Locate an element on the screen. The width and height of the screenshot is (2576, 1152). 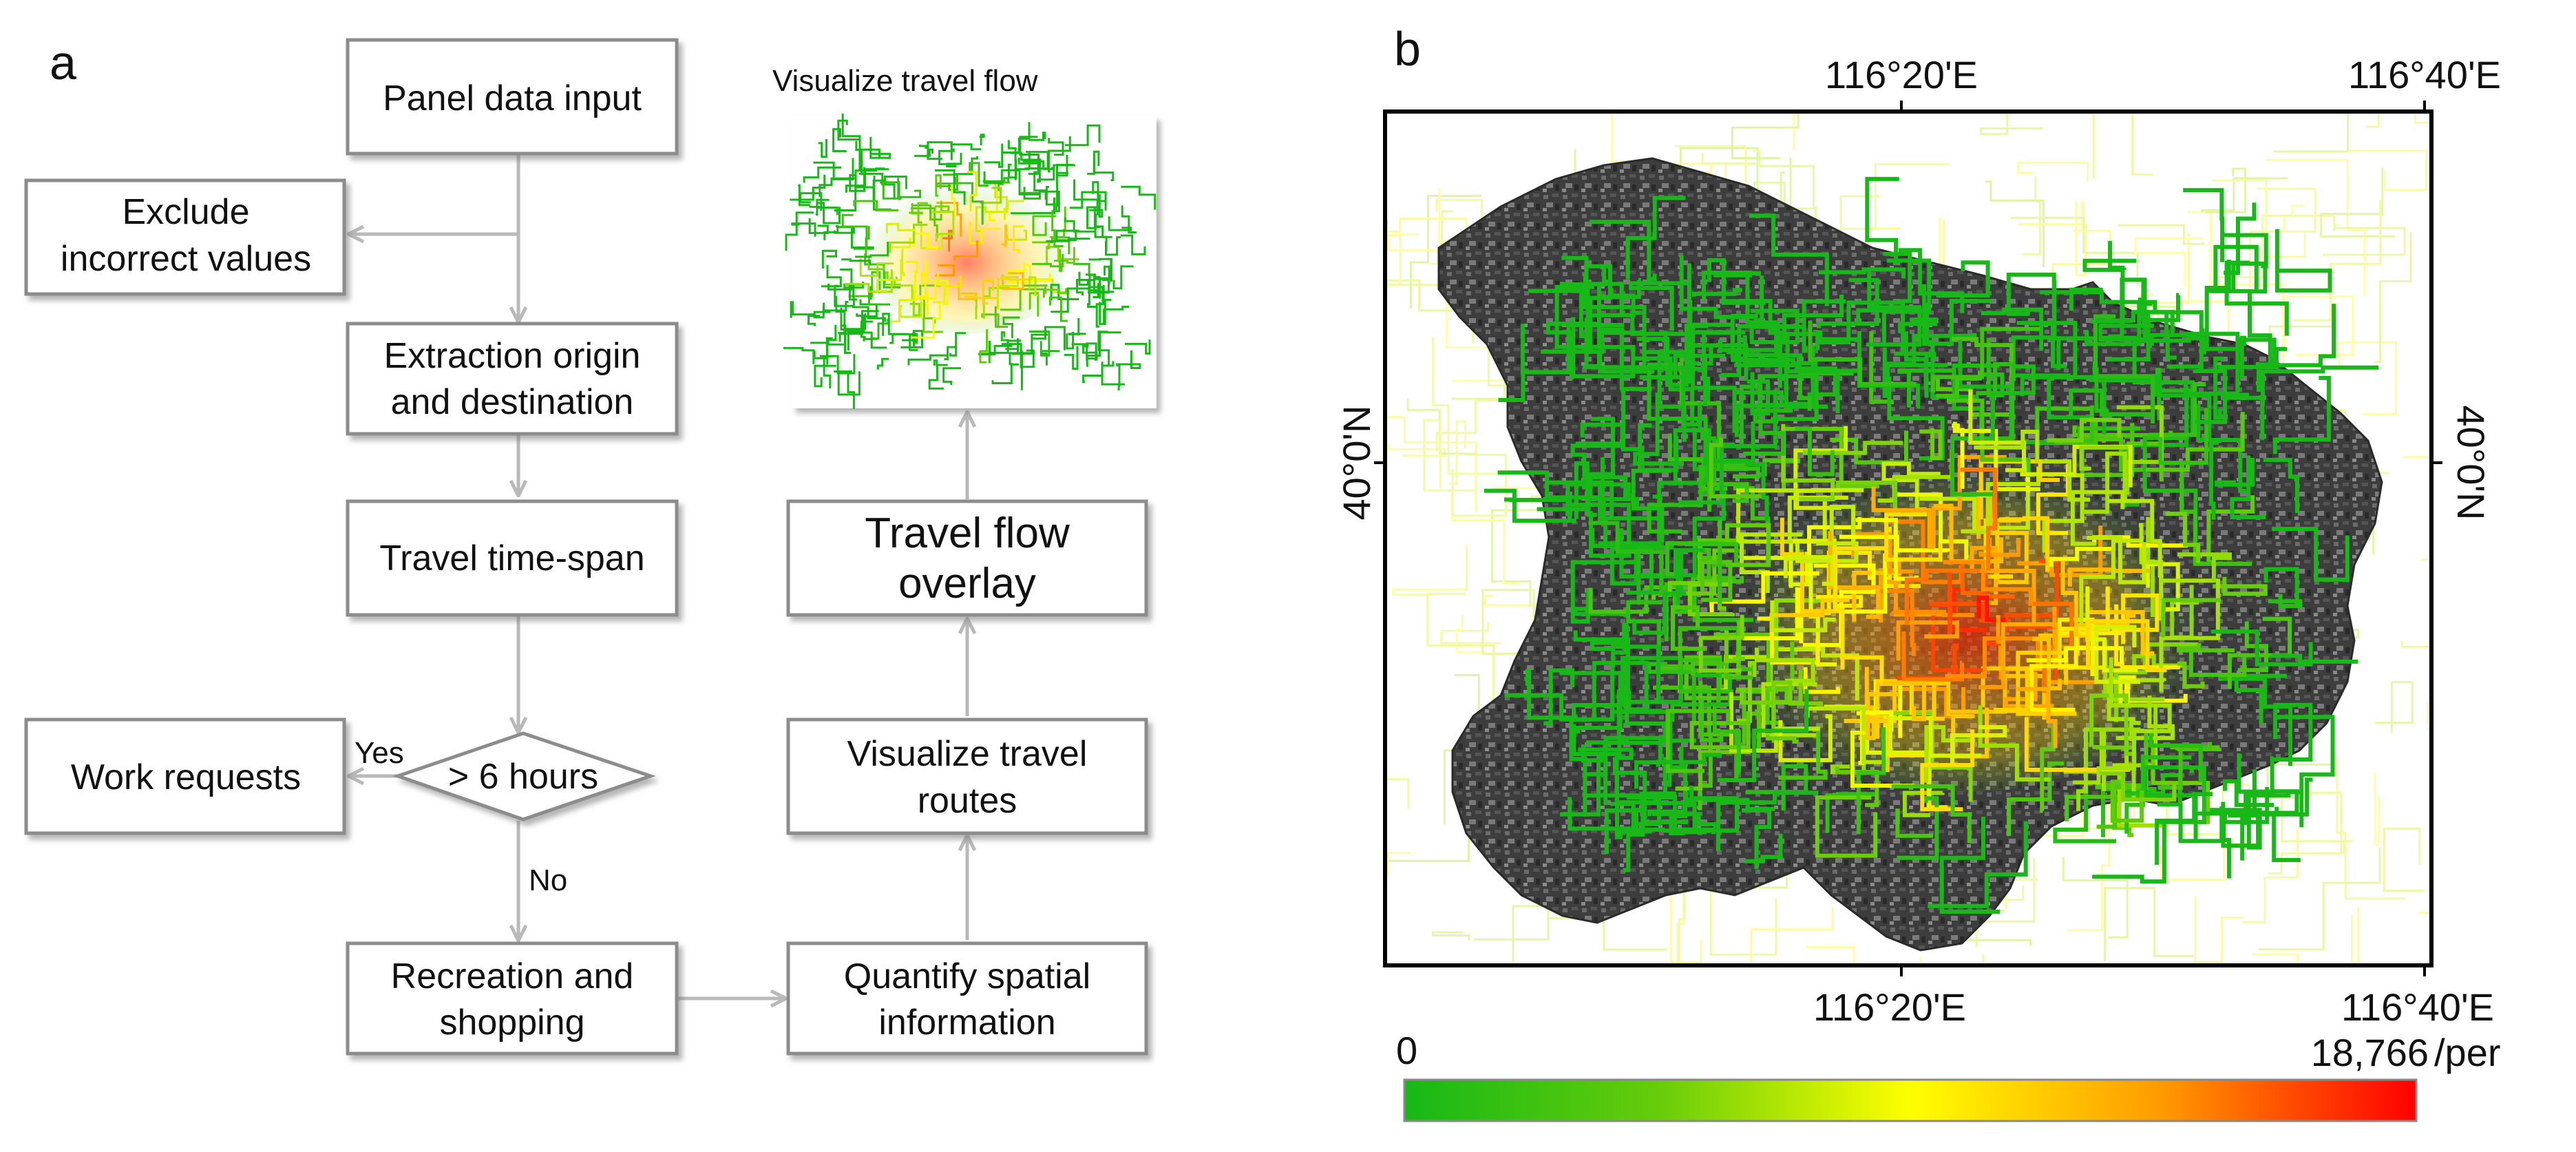
node-travel-time-span: Travel time-span is located at coordinates (513, 558).